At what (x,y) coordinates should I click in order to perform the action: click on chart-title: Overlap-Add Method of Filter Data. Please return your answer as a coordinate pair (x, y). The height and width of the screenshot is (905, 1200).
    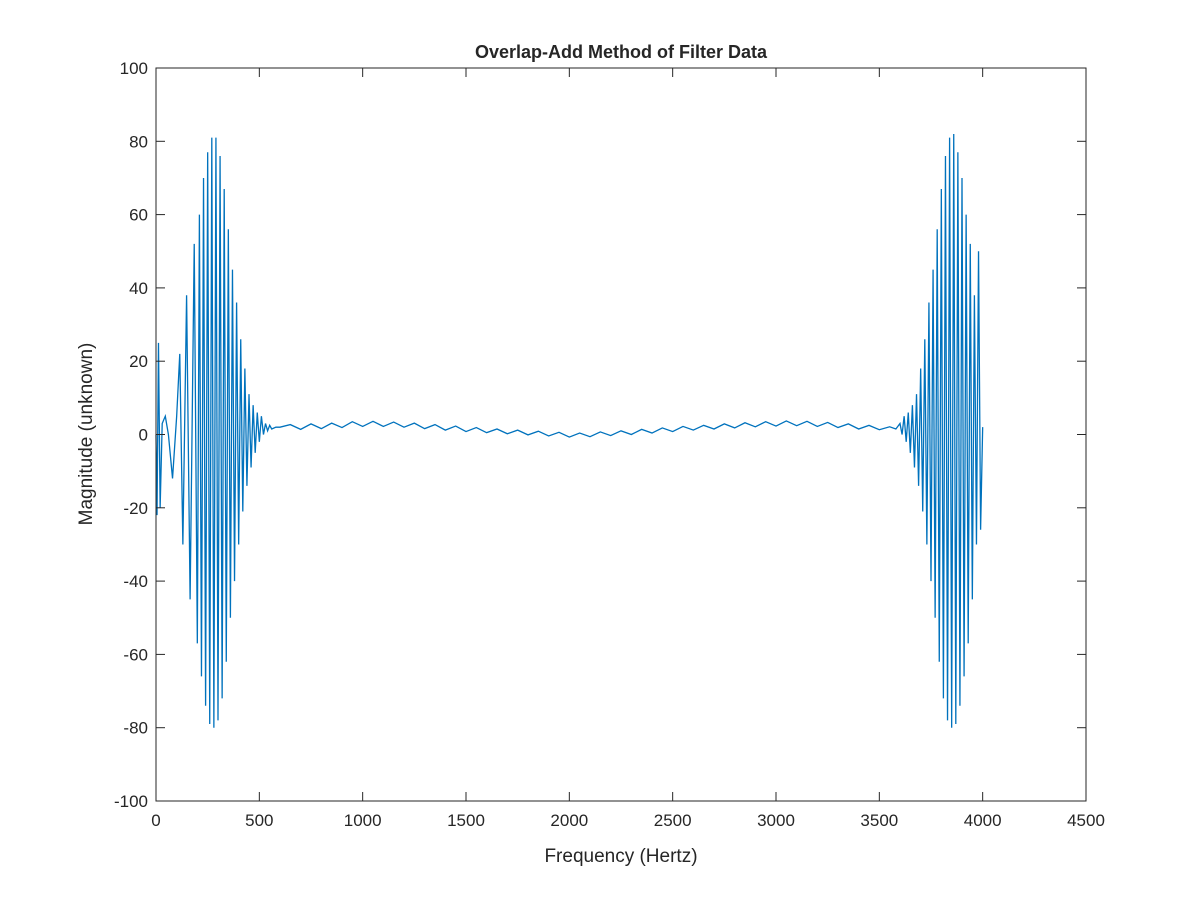
    Looking at the image, I should click on (621, 52).